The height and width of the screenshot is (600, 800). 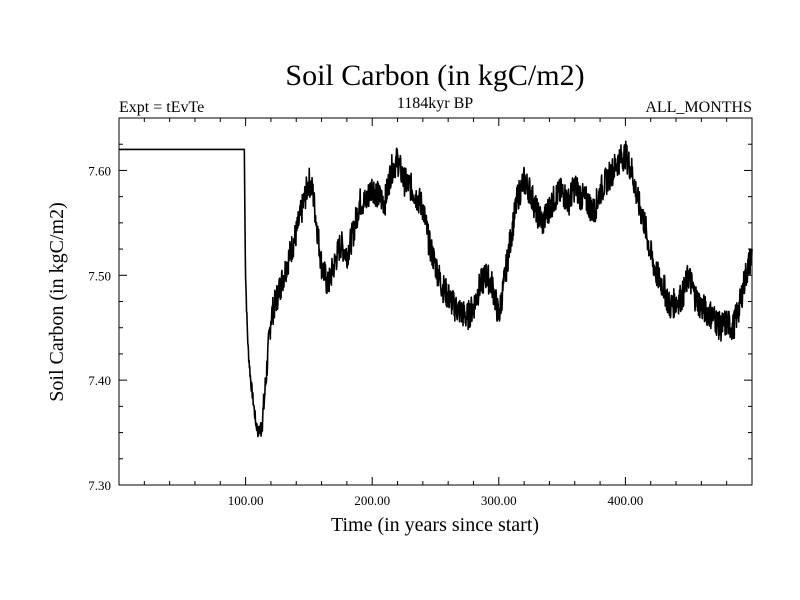 What do you see at coordinates (246, 500) in the screenshot?
I see `x-tick-label: 100.00` at bounding box center [246, 500].